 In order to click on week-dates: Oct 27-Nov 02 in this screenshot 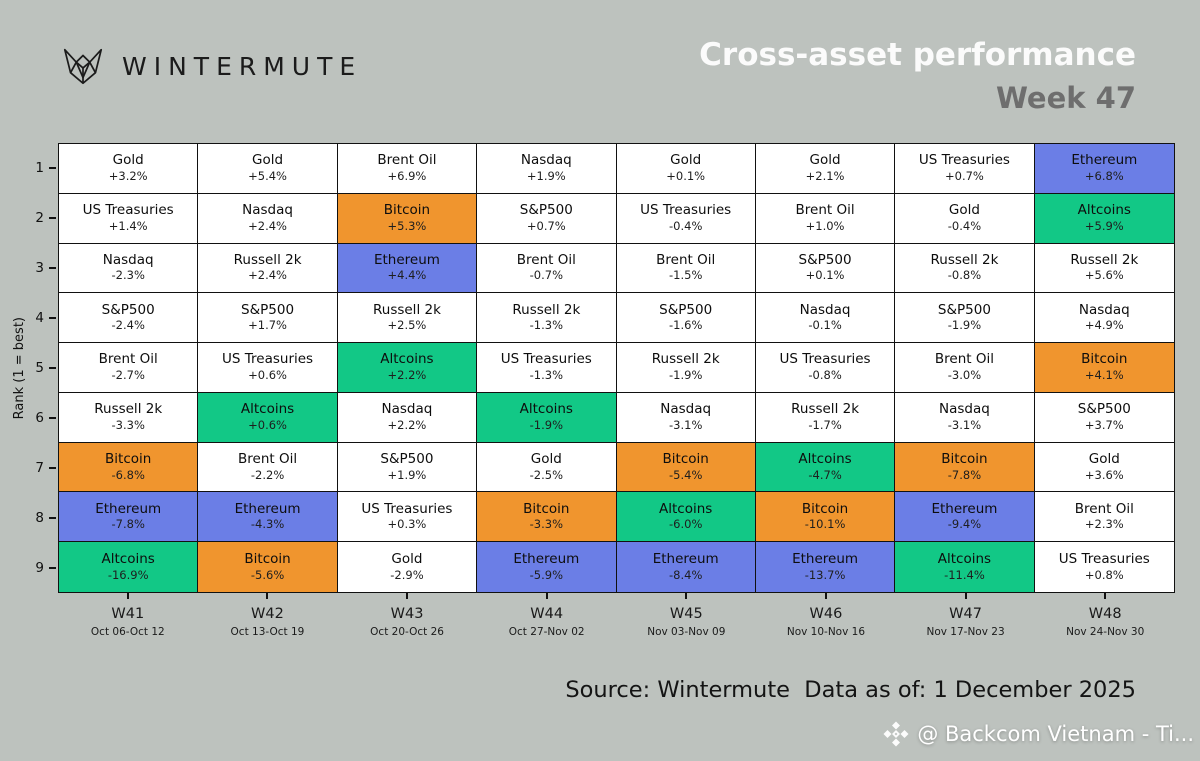, I will do `click(546, 632)`.